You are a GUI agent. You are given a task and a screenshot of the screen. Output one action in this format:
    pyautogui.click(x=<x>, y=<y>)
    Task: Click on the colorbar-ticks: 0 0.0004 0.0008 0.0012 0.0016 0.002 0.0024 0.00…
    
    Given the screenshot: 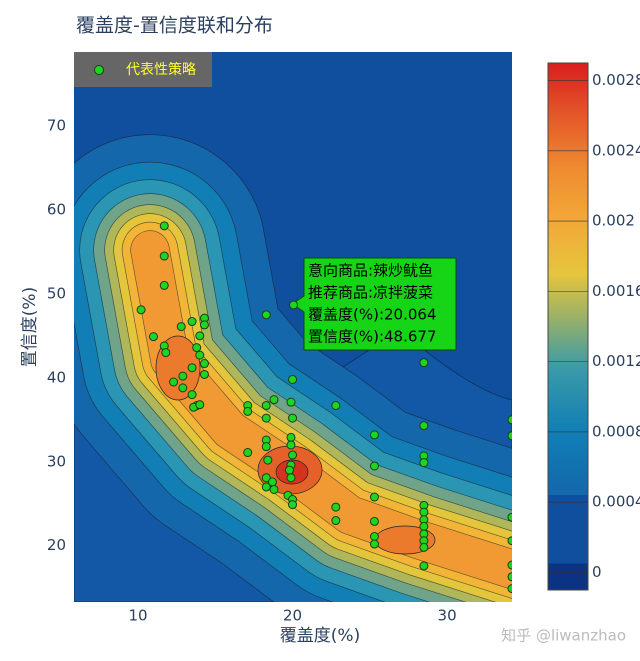 What is the action you would take?
    pyautogui.click(x=594, y=326)
    